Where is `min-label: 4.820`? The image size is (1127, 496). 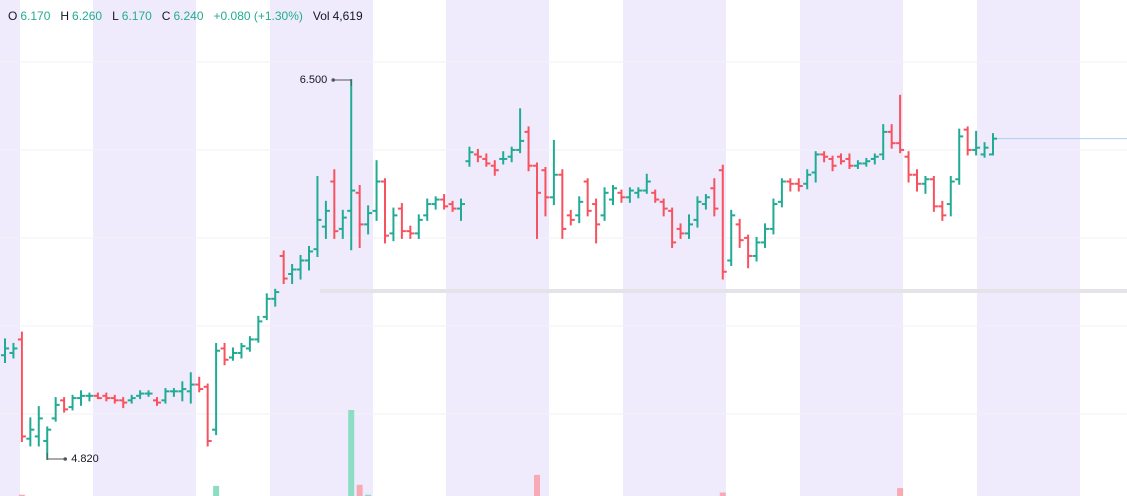 min-label: 4.820 is located at coordinates (85, 459).